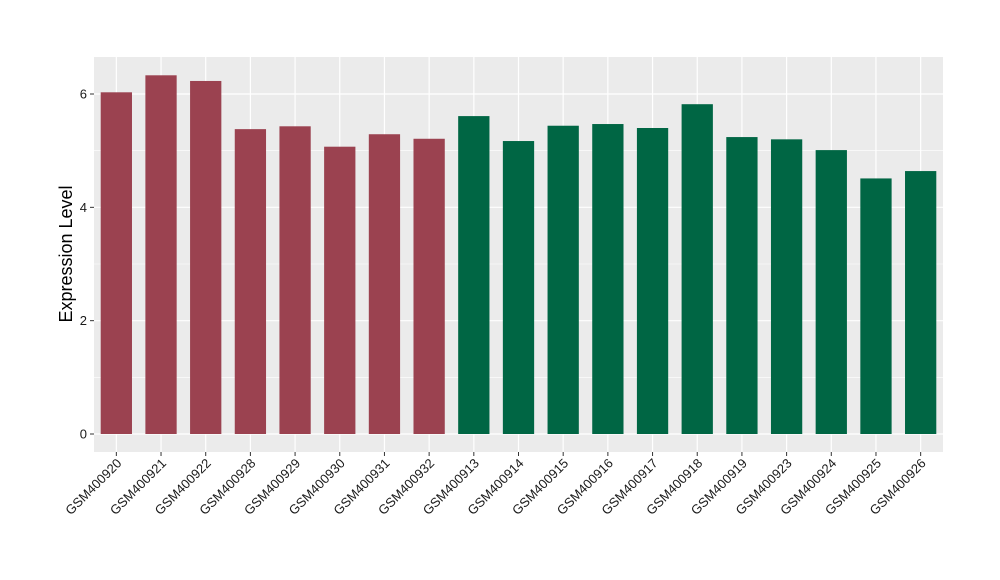 This screenshot has width=1000, height=580. What do you see at coordinates (831, 292) in the screenshot?
I see `bar-GSM400924` at bounding box center [831, 292].